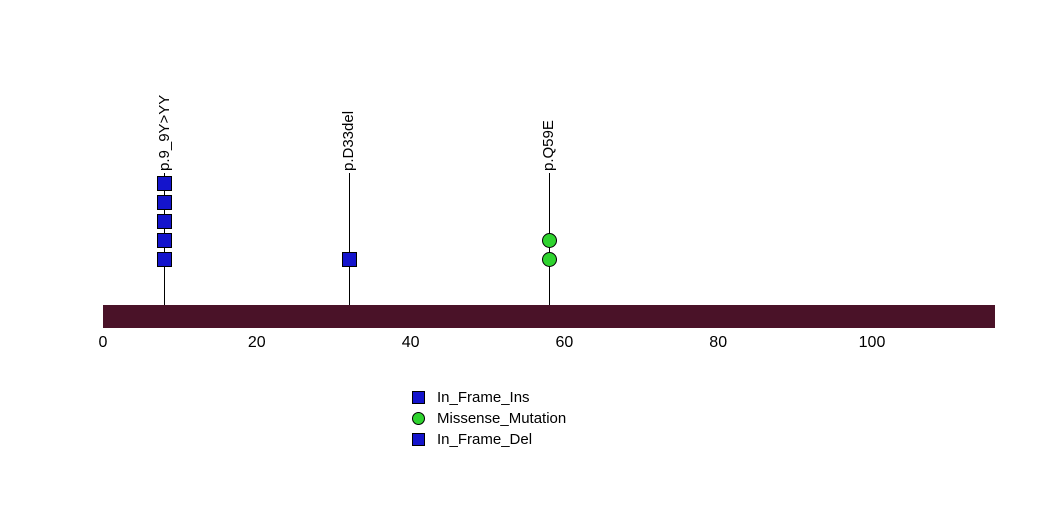 The width and height of the screenshot is (1047, 524). Describe the element at coordinates (164, 132) in the screenshot. I see `mutation-label: p.9_9Y>YY` at that location.